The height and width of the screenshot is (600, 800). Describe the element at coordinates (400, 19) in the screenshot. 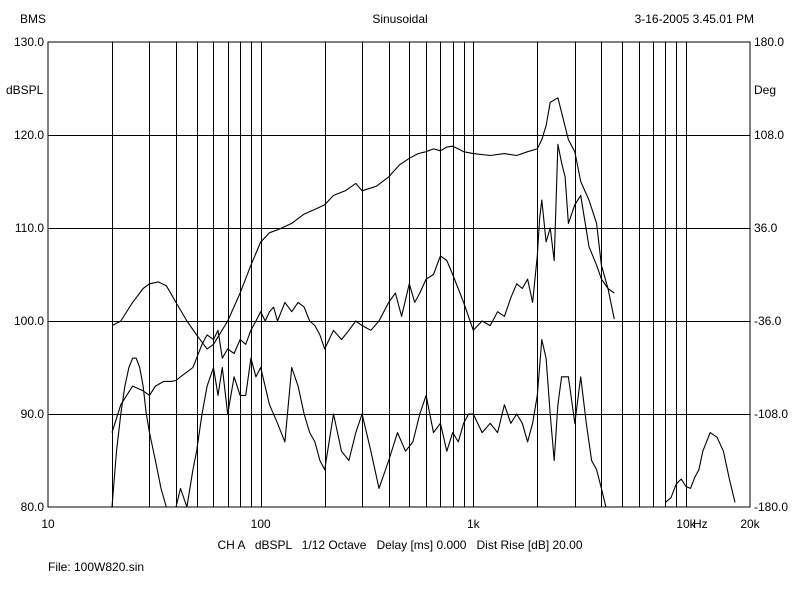

I see `chart-title: Sinusoidal` at that location.